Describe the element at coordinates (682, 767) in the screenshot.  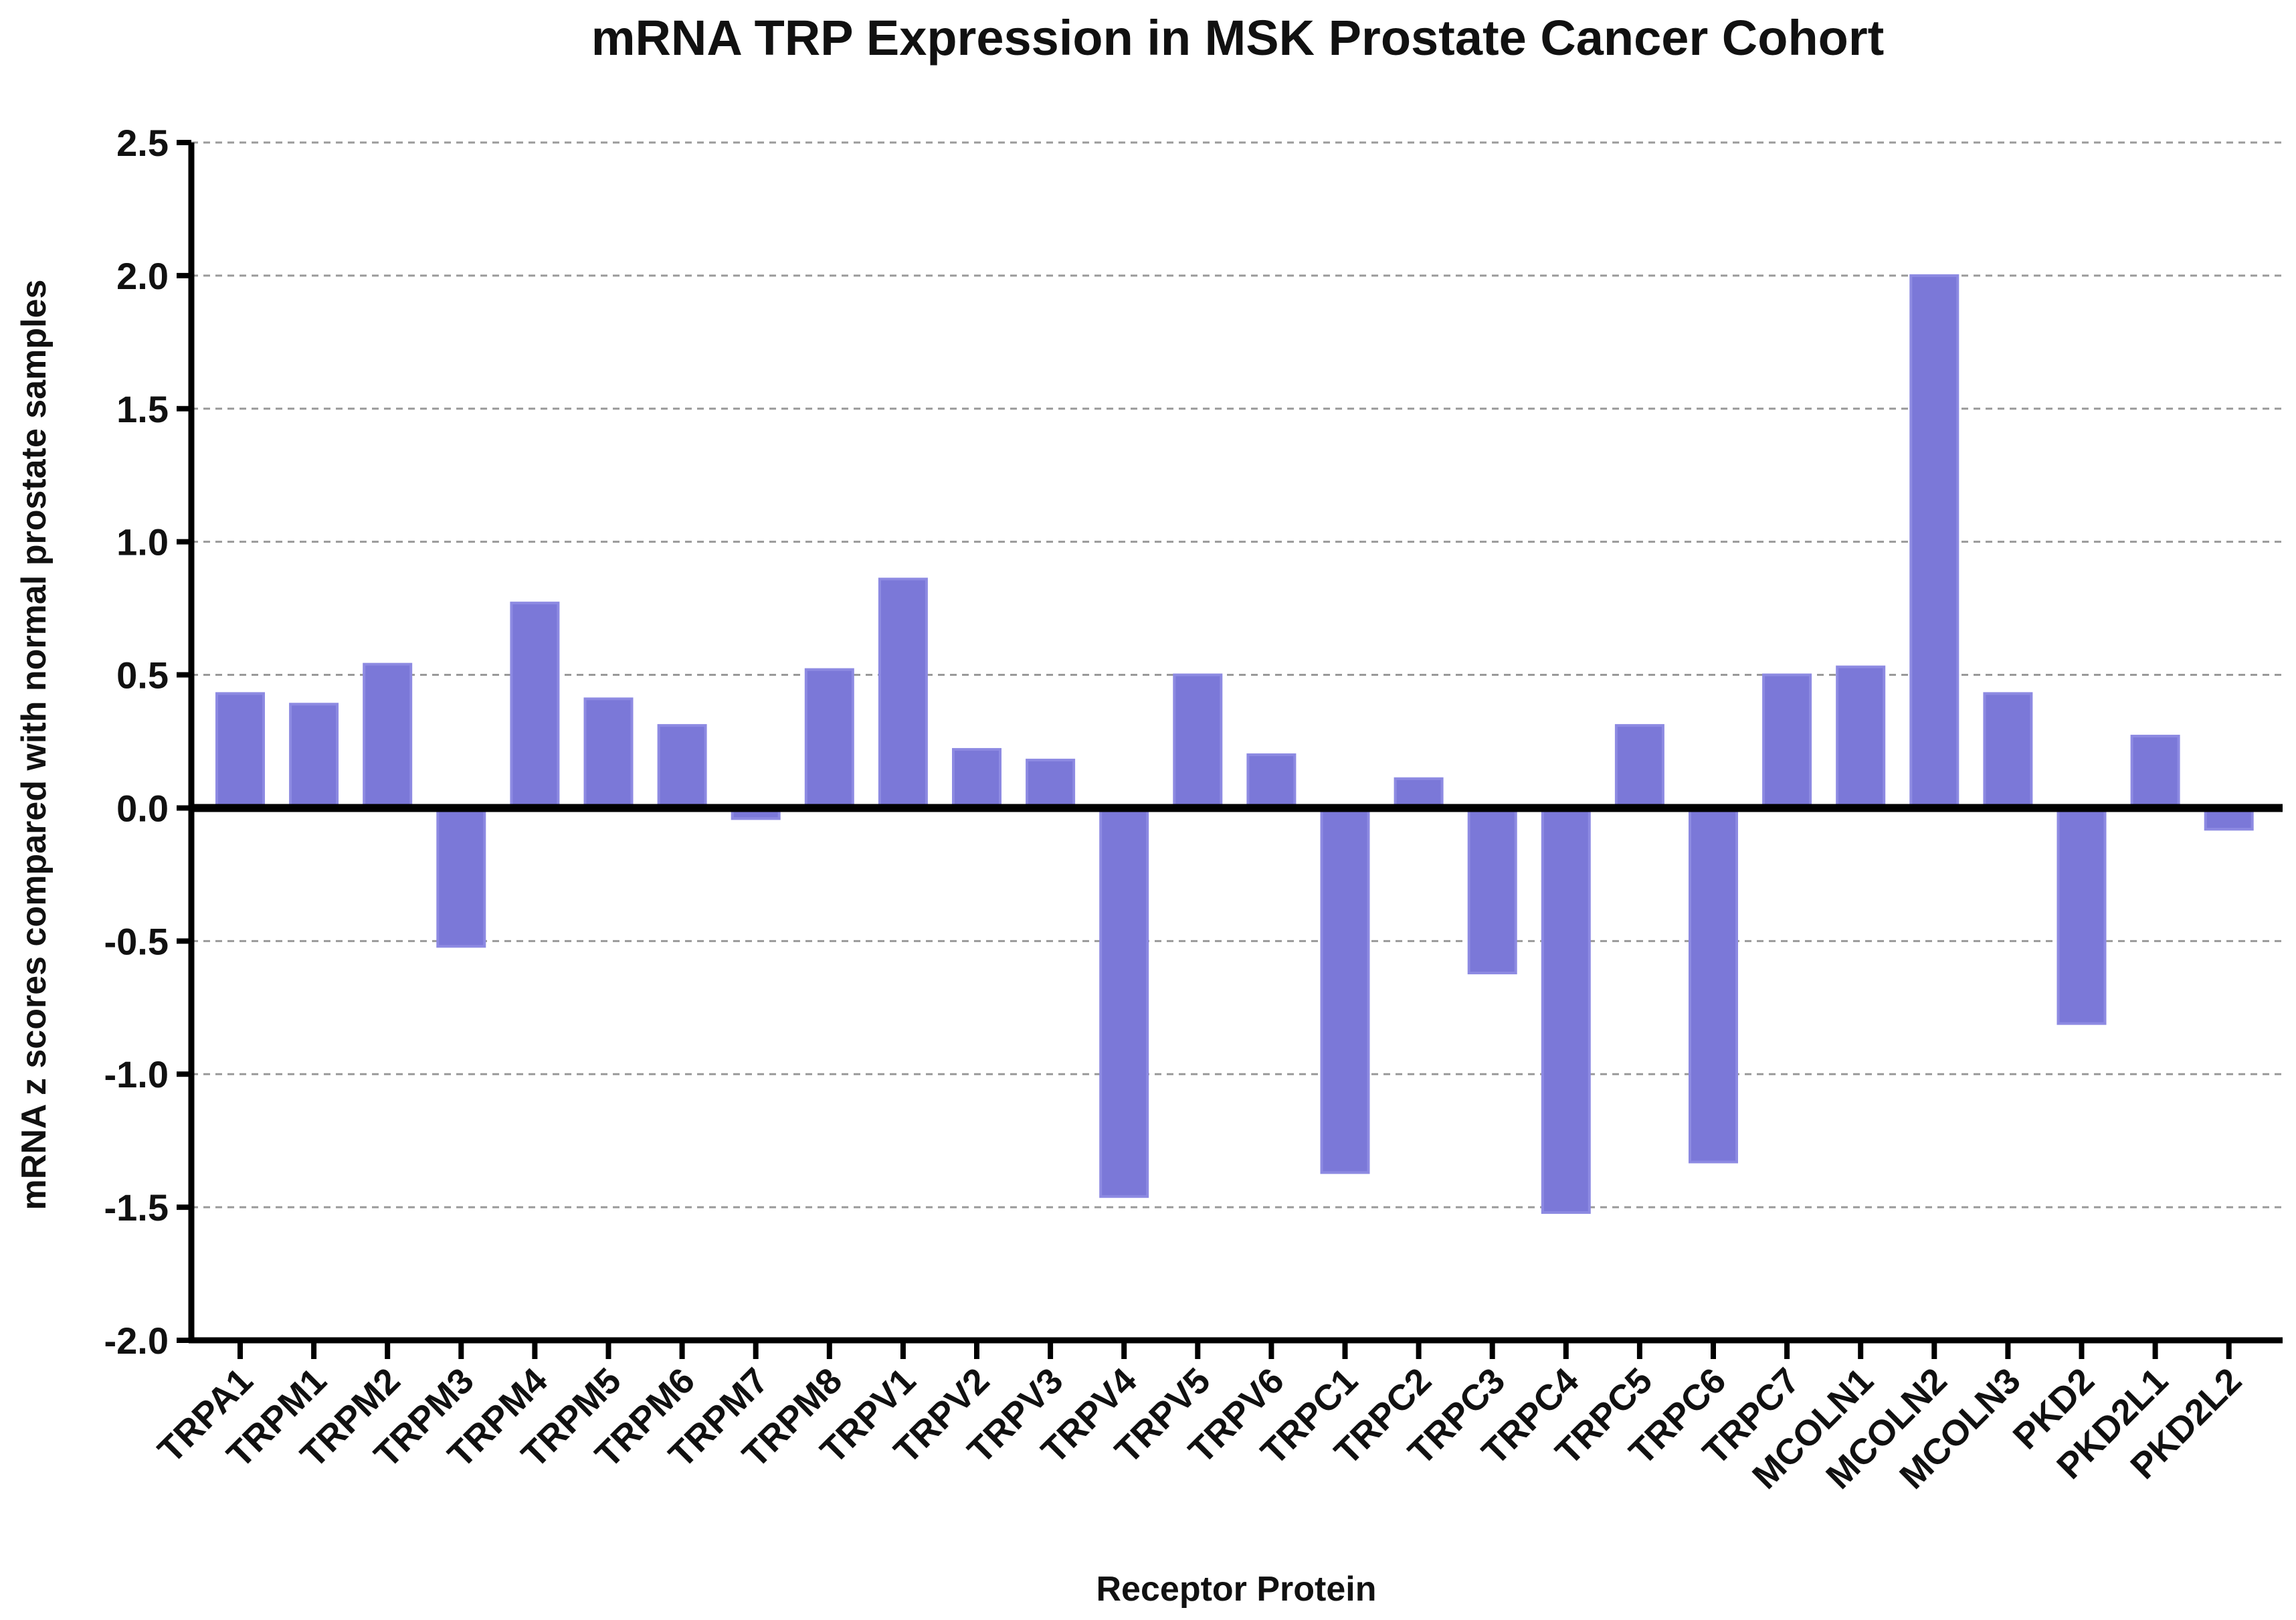
I see `bar-trpm6` at that location.